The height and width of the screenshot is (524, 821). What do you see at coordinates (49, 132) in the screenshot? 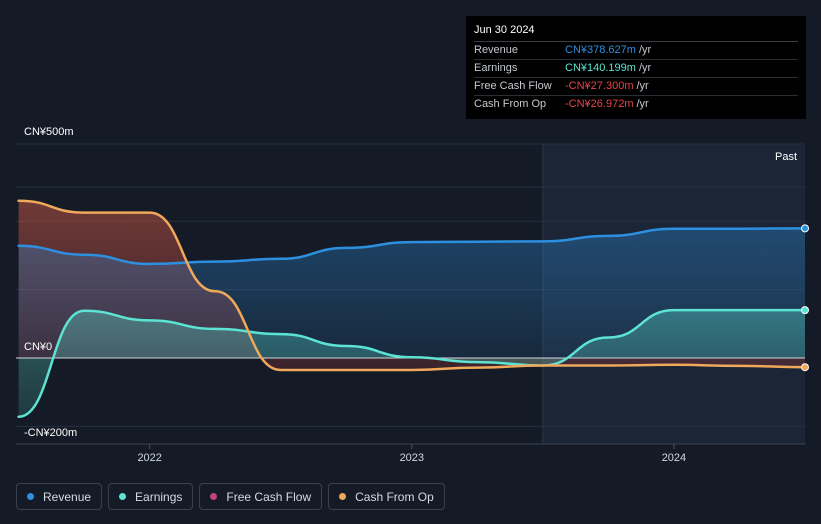
I see `y-axis-label: CN¥500m` at bounding box center [49, 132].